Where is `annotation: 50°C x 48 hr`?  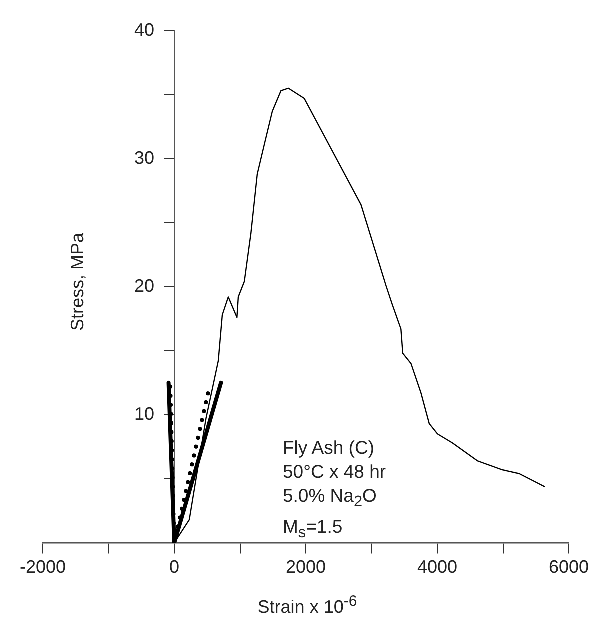 annotation: 50°C x 48 hr is located at coordinates (334, 472).